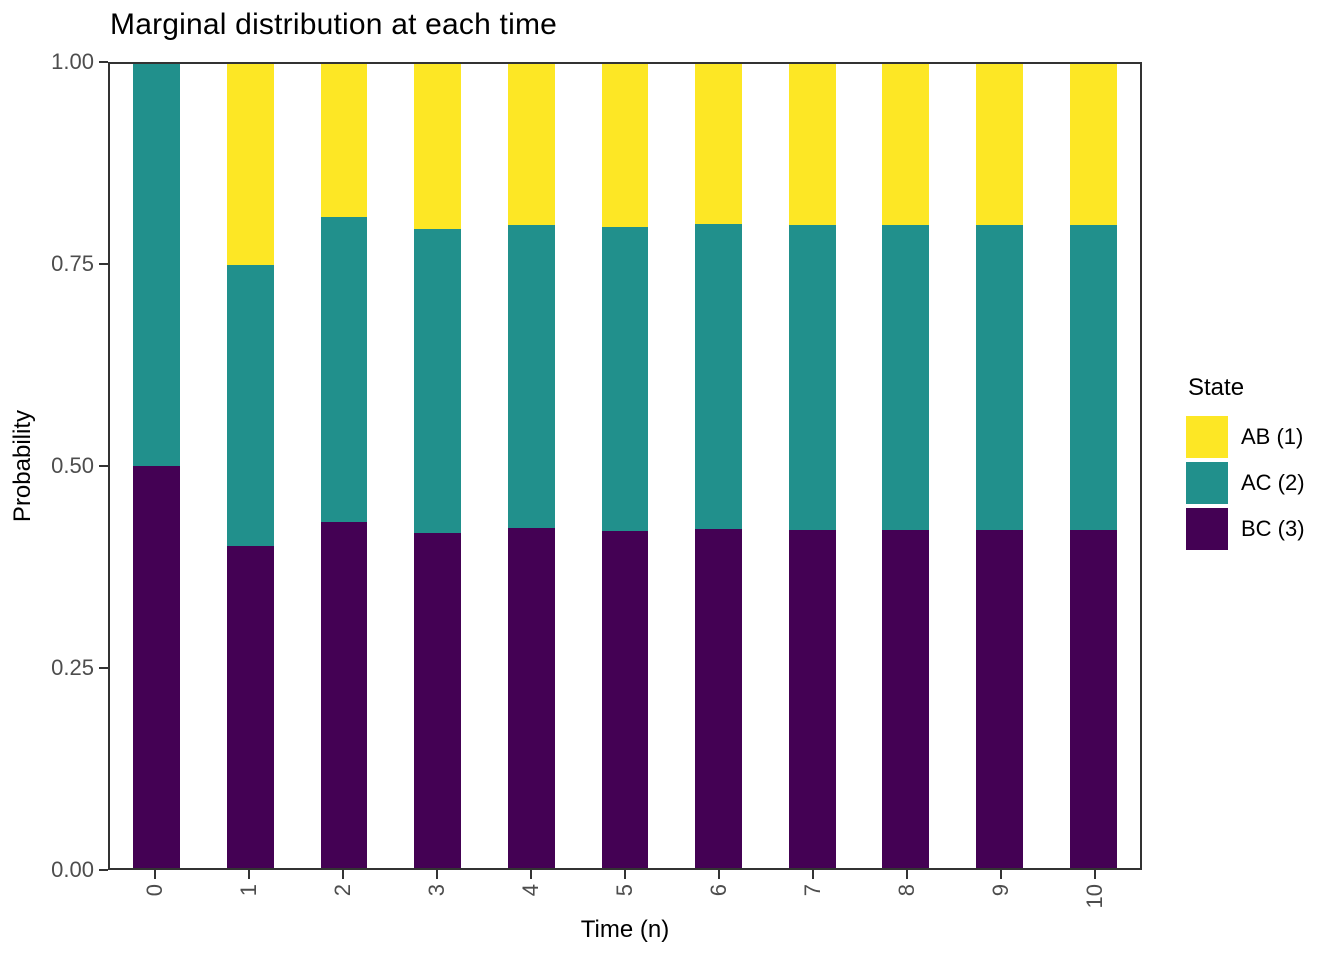 The width and height of the screenshot is (1344, 960). What do you see at coordinates (531, 376) in the screenshot?
I see `bar-segment-ac-t4` at bounding box center [531, 376].